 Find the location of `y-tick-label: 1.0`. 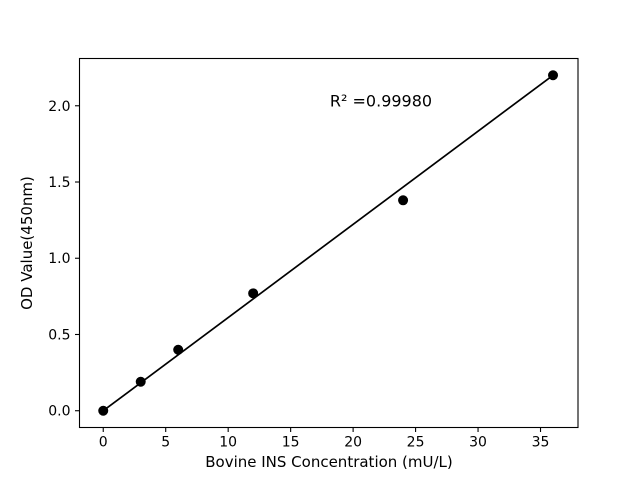

y-tick-label: 1.0 is located at coordinates (59, 259).